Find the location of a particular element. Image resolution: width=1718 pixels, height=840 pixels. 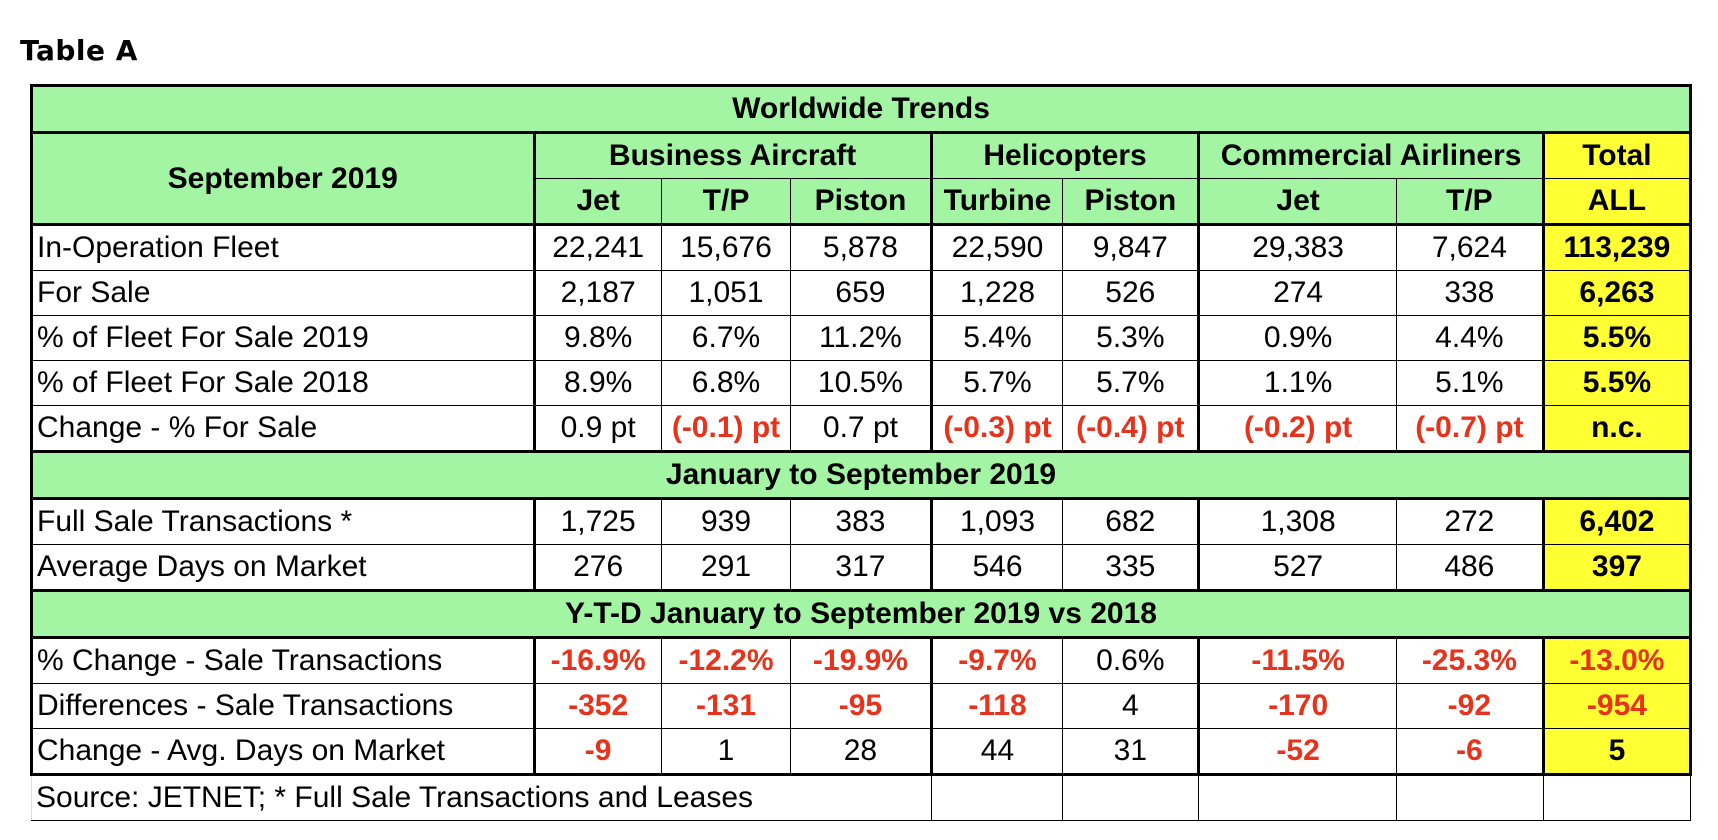

data-cell: 1,093 is located at coordinates (997, 521).